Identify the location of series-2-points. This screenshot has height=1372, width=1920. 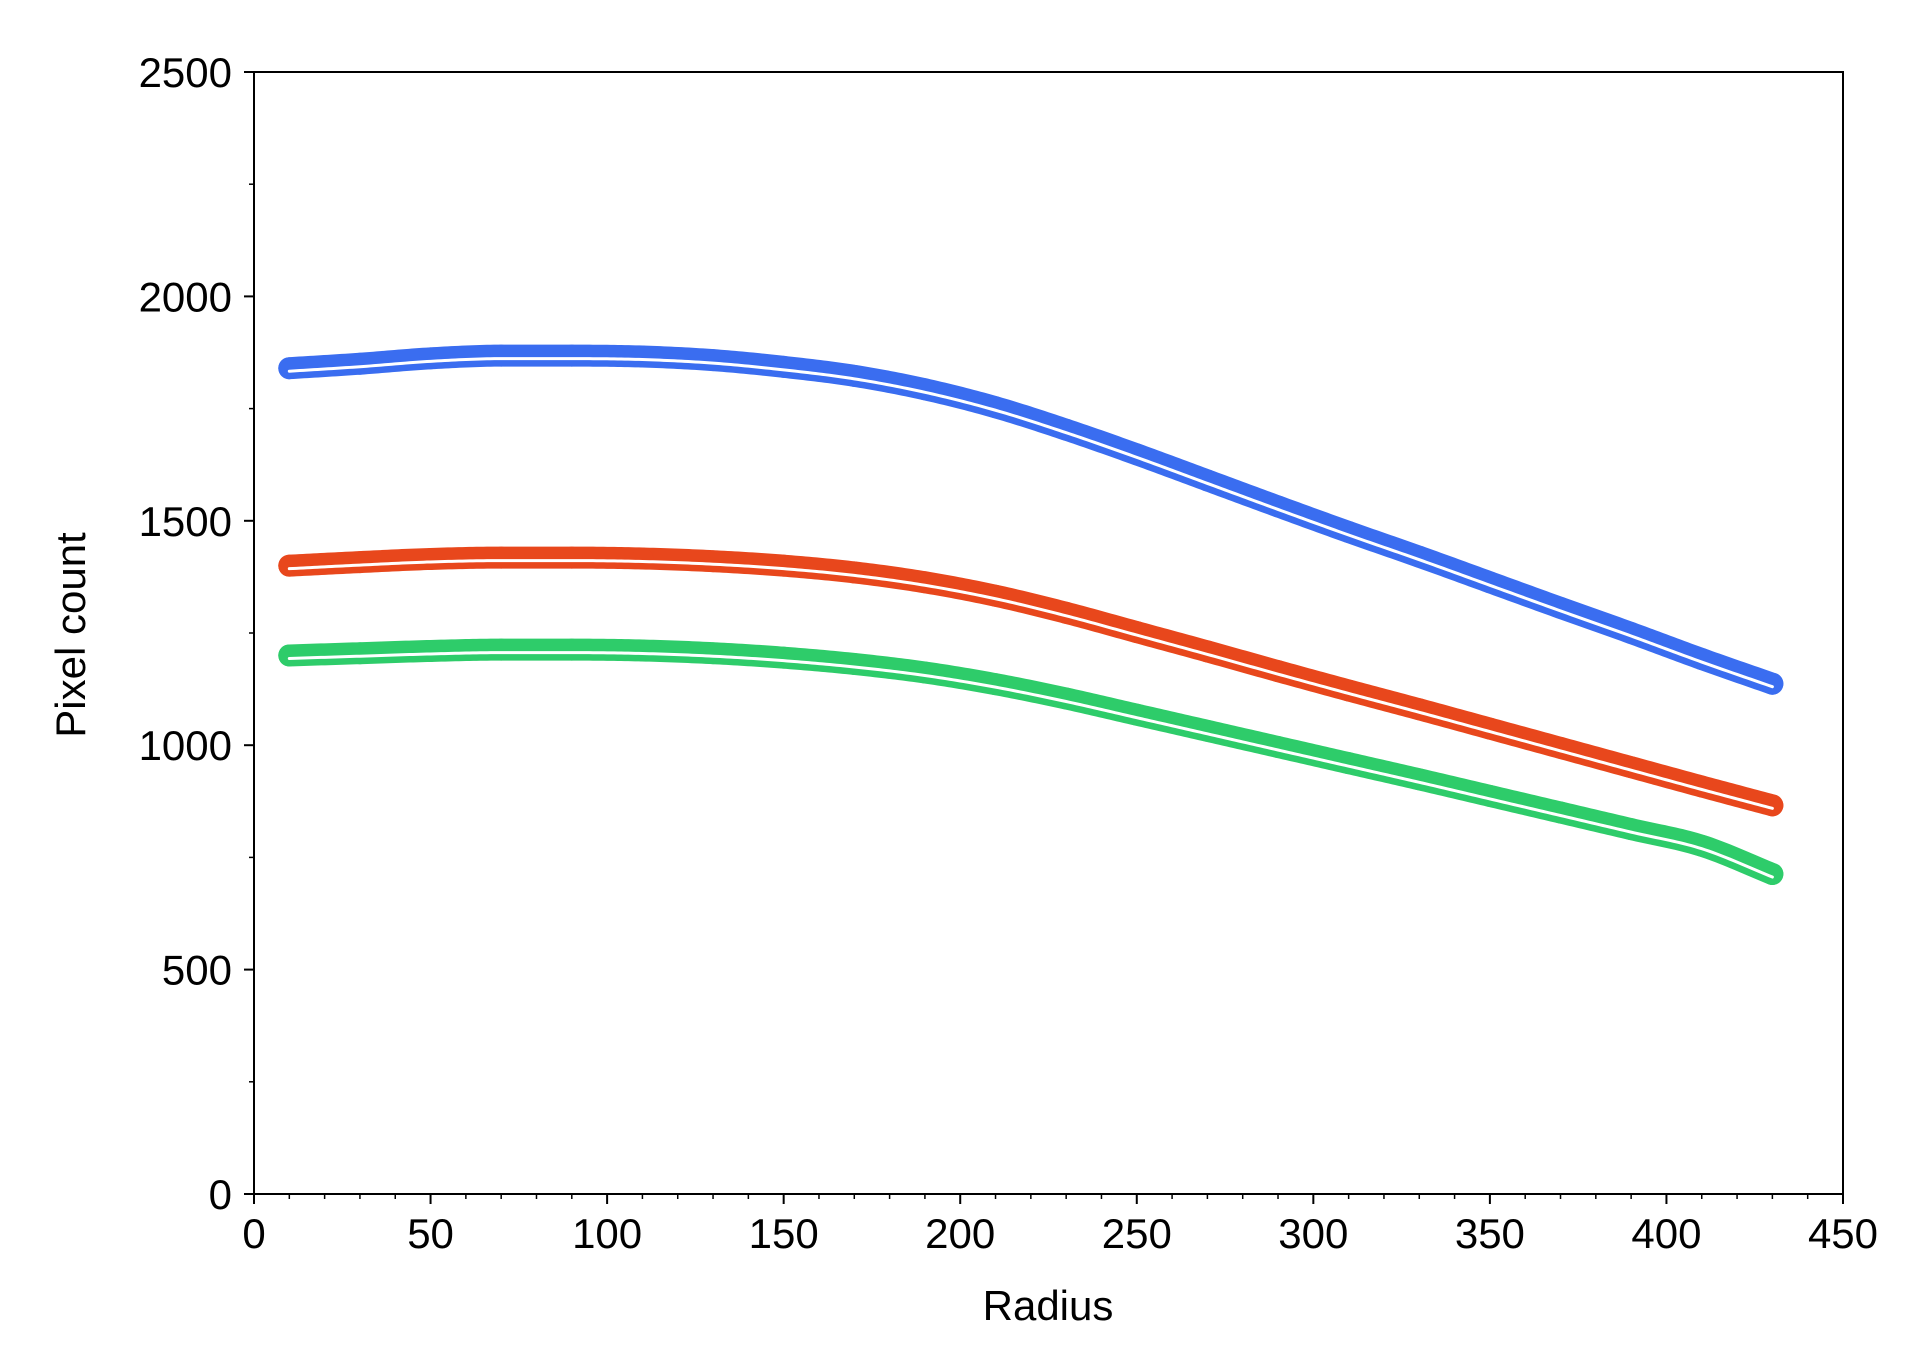
(1031, 762).